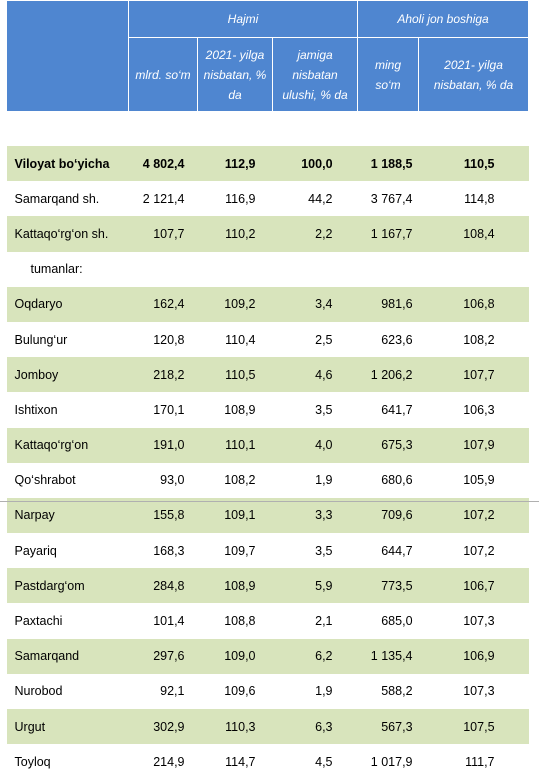 This screenshot has width=539, height=779. What do you see at coordinates (388, 409) in the screenshot?
I see `cell-value: 641,7` at bounding box center [388, 409].